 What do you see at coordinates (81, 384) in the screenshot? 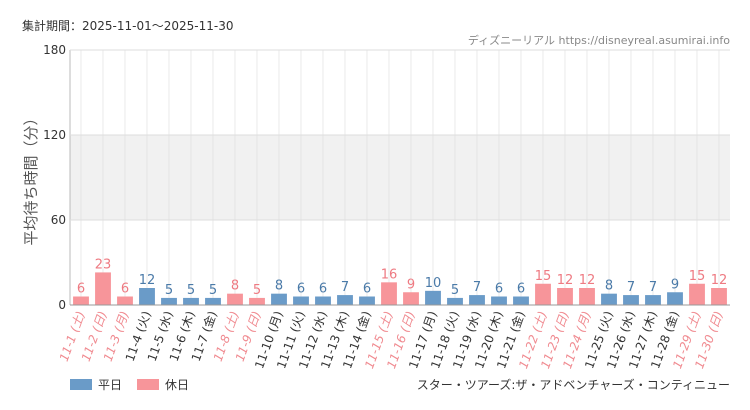
I see `legend-swatch-weekday` at bounding box center [81, 384].